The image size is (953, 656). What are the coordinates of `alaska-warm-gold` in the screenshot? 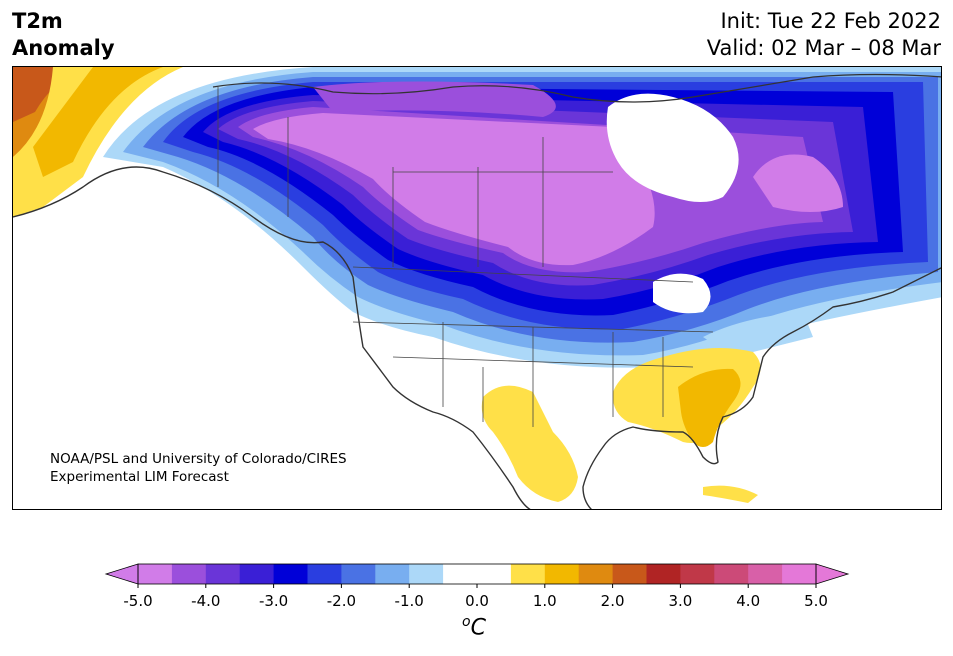 It's located at (98, 122).